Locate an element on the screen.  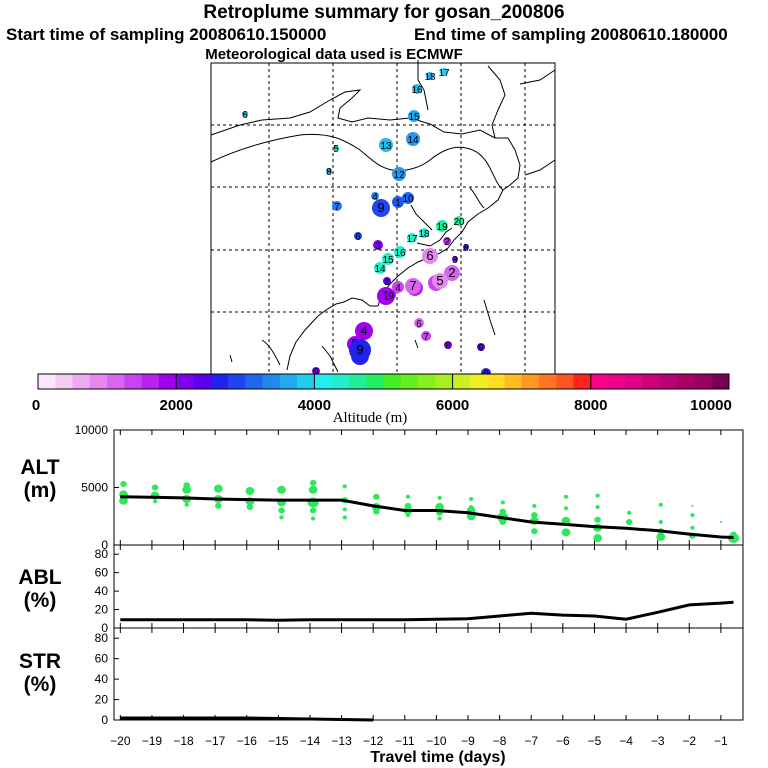
map-marker-label: 13 is located at coordinates (386, 146).